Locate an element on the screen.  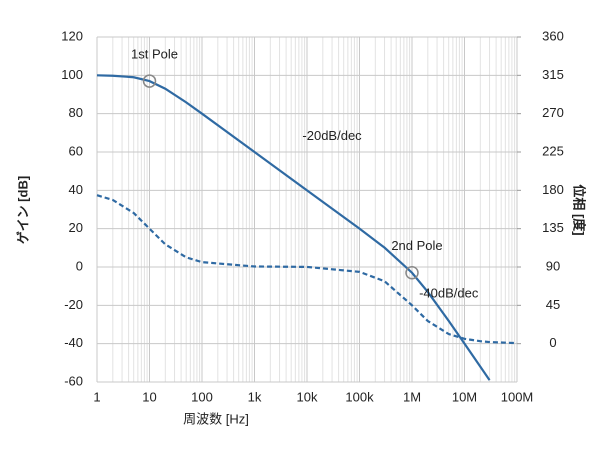
y-tick-label: -60 is located at coordinates (73, 380).